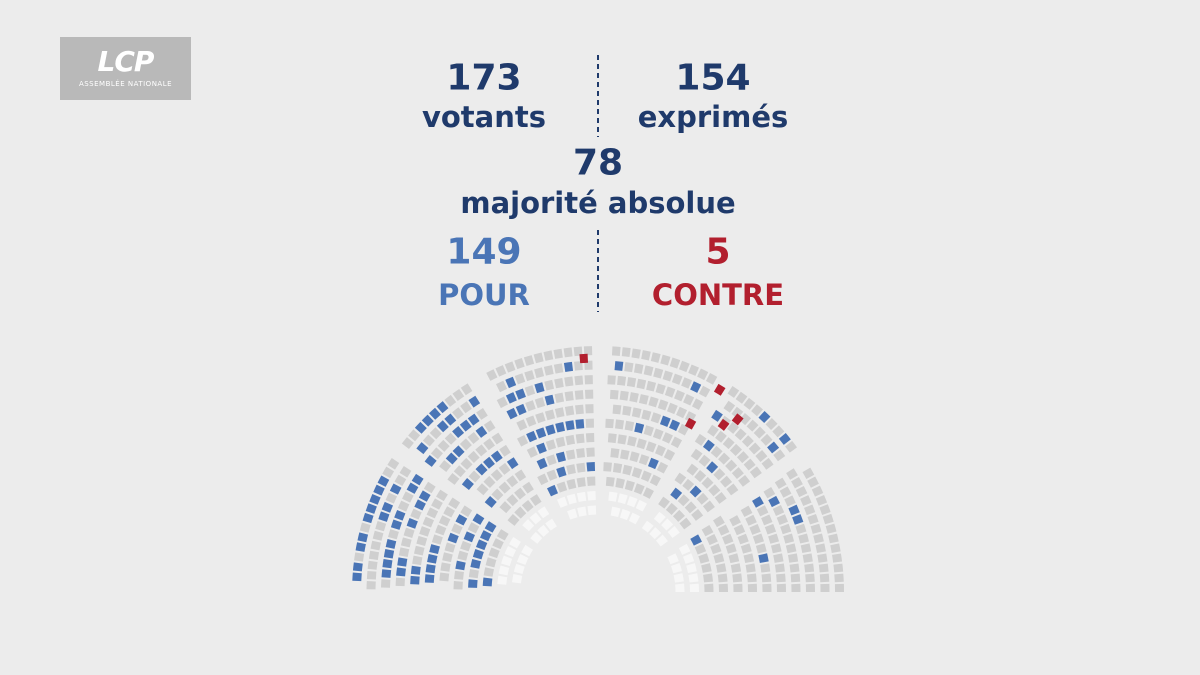 Image resolution: width=1200 pixels, height=675 pixels. Describe the element at coordinates (484, 78) in the screenshot. I see `votants-value: 173` at that location.